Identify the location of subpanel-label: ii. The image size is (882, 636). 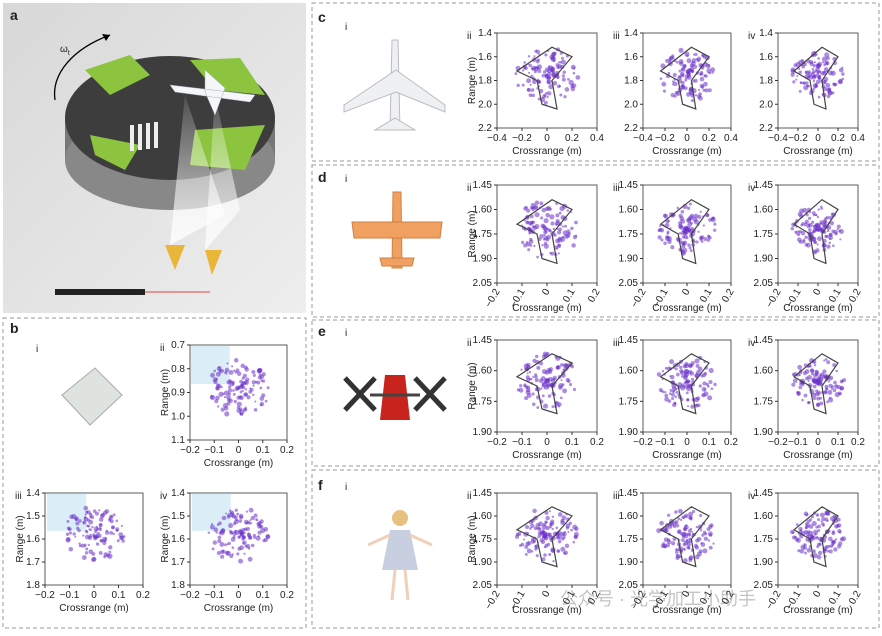
(162, 348).